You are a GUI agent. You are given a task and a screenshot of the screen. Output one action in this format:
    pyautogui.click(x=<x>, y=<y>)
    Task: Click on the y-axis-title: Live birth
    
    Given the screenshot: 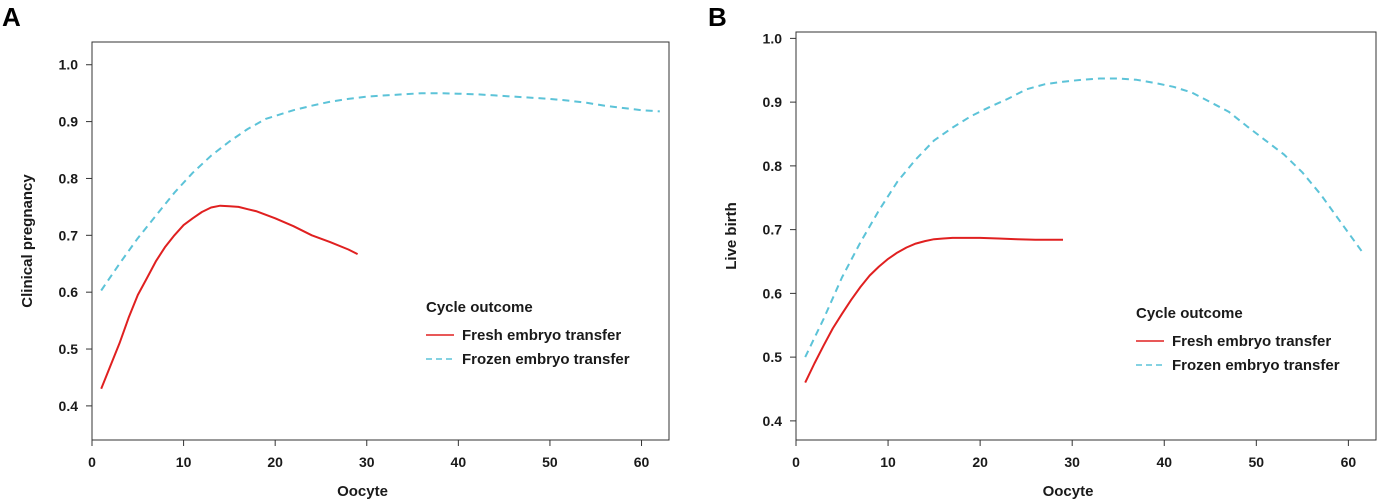 What is the action you would take?
    pyautogui.click(x=731, y=236)
    